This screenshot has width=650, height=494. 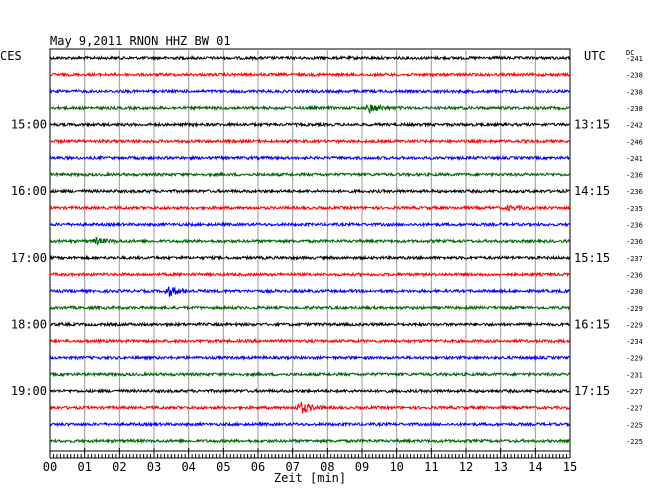 I want to click on x-tick-label: 14, so click(x=535, y=467).